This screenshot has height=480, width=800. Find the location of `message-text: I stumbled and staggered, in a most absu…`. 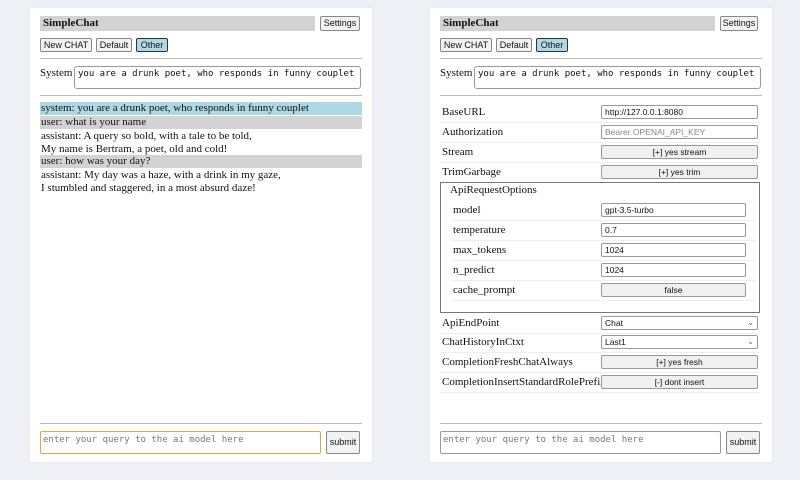

message-text: I stumbled and staggered, in a most absu… is located at coordinates (148, 187).